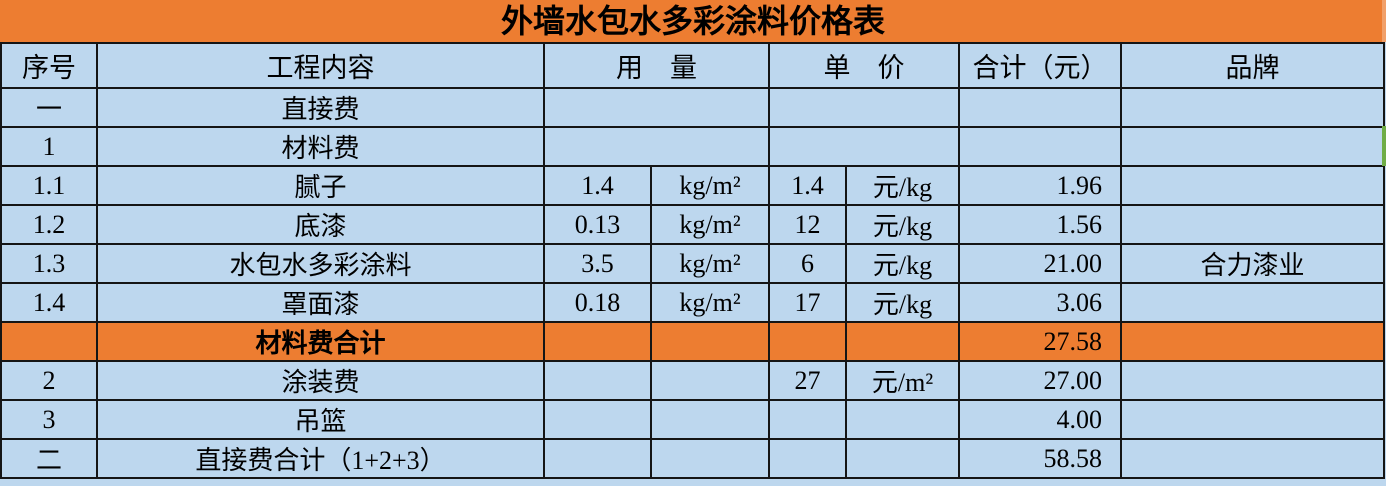 This screenshot has width=1386, height=486. Describe the element at coordinates (597, 185) in the screenshot. I see `cell-usage-value: 1.4` at that location.